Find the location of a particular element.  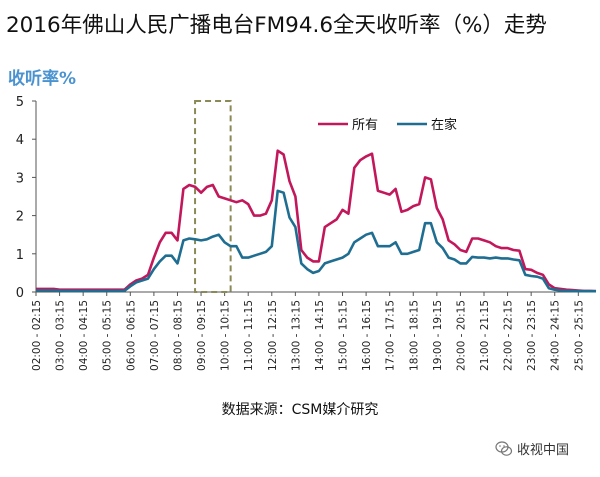

y-tick-label: 5 is located at coordinates (20, 102).